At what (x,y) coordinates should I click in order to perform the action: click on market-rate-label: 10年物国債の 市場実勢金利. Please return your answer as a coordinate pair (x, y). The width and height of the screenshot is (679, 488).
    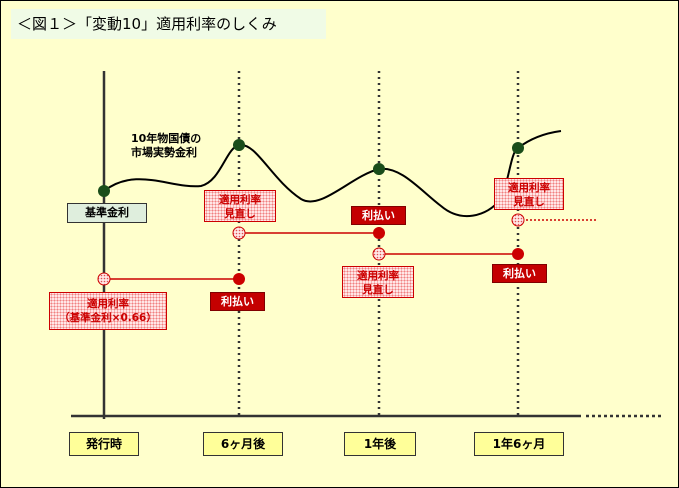
    Looking at the image, I should click on (166, 146).